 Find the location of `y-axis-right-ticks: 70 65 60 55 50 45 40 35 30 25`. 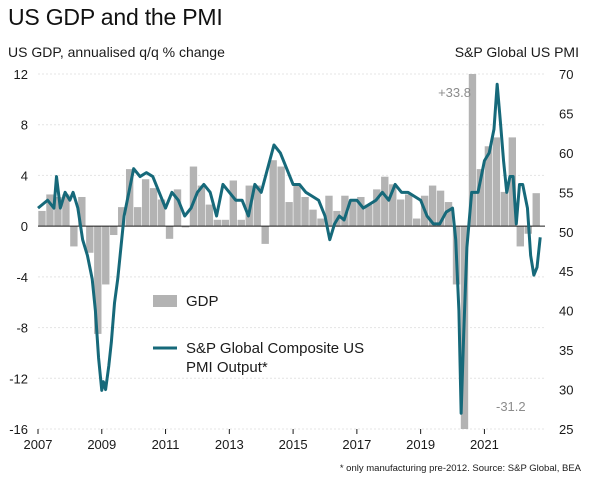

y-axis-right-ticks: 70 65 60 55 50 45 40 35 30 25 is located at coordinates (566, 252).